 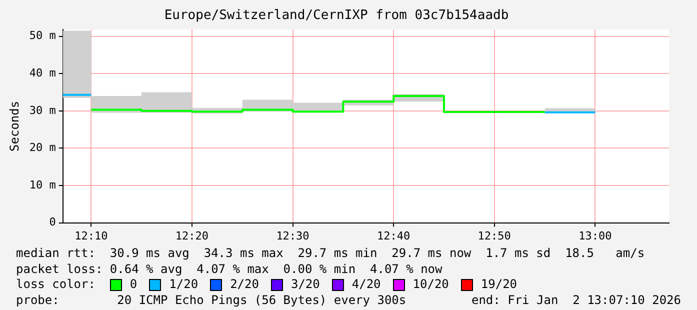 I want to click on text: packet loss: 0.64 % avg 4.07 % max 0.00 % min 4.07 % now, so click(x=230, y=269).